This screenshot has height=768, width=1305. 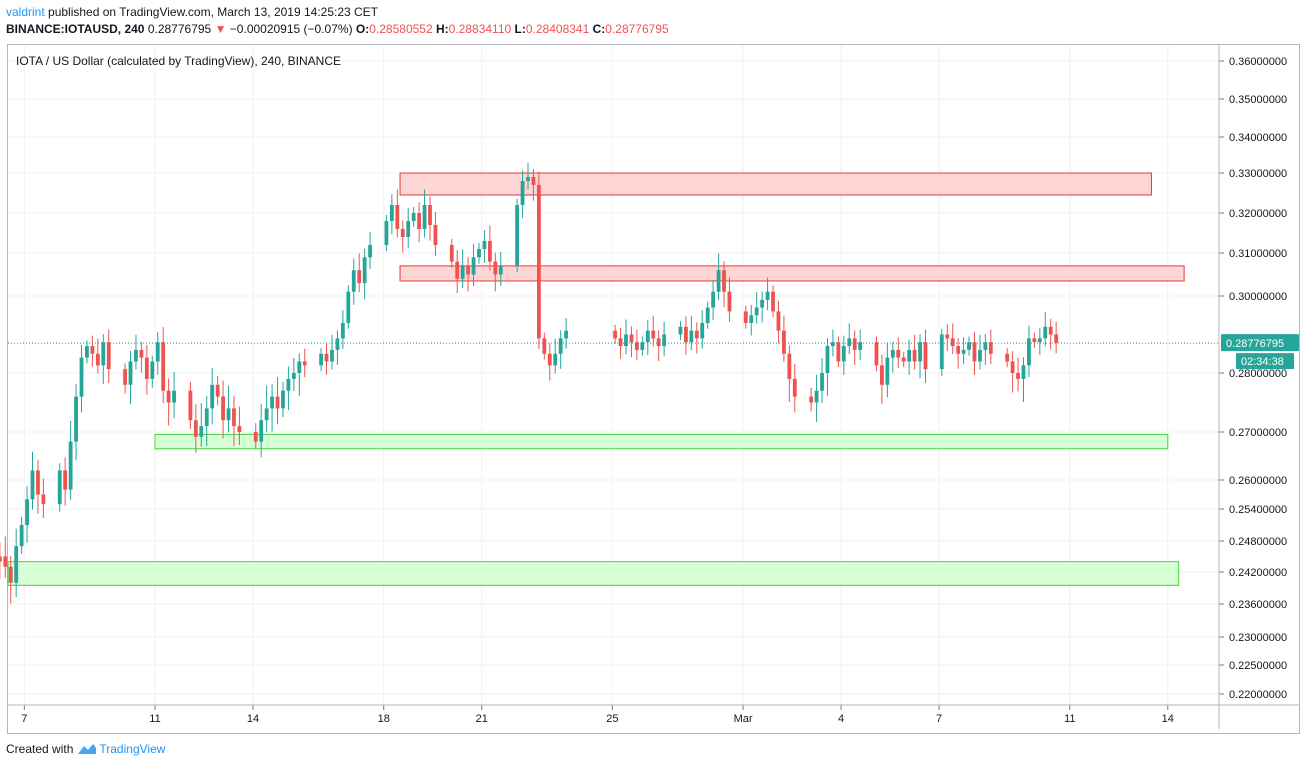 I want to click on last-price-tag, so click(x=1260, y=343).